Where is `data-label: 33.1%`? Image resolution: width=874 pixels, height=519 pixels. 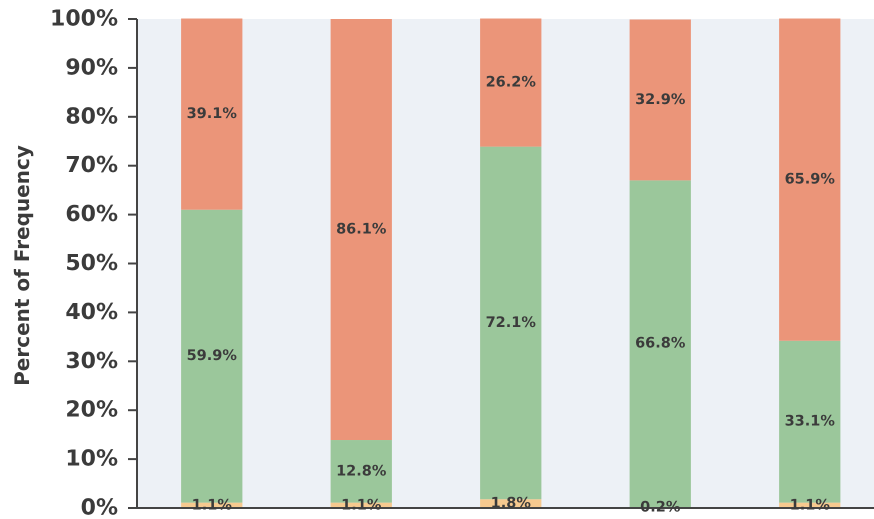 data-label: 33.1% is located at coordinates (810, 422).